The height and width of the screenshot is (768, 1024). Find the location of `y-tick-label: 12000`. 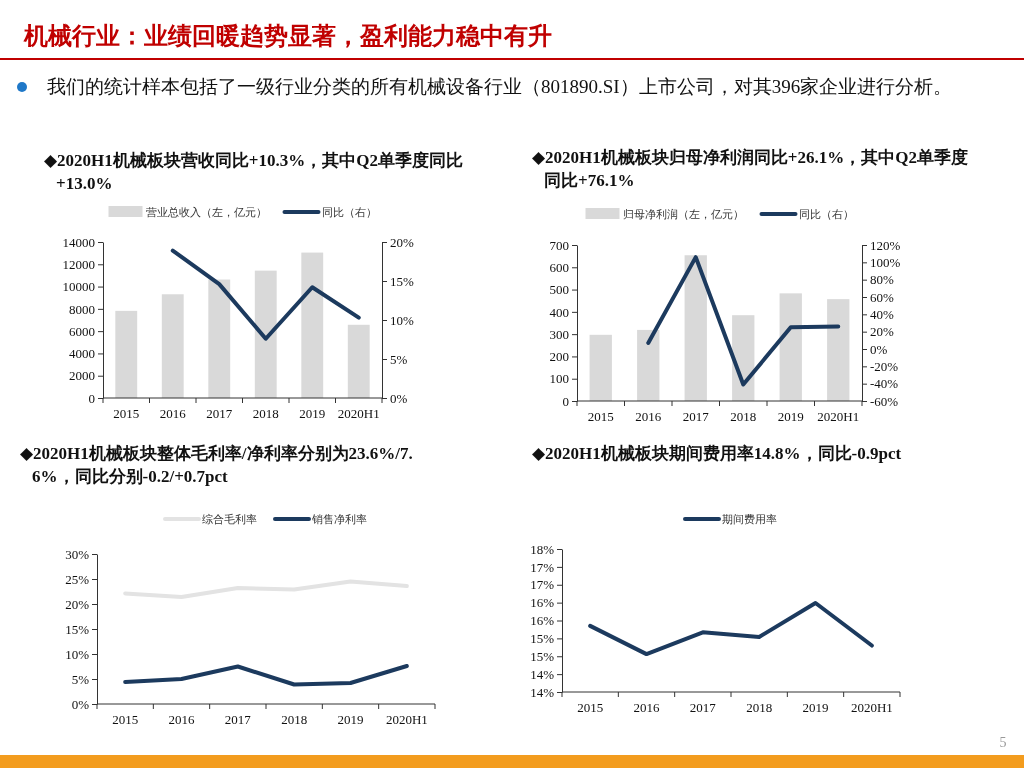

y-tick-label: 12000 is located at coordinates (78, 264).